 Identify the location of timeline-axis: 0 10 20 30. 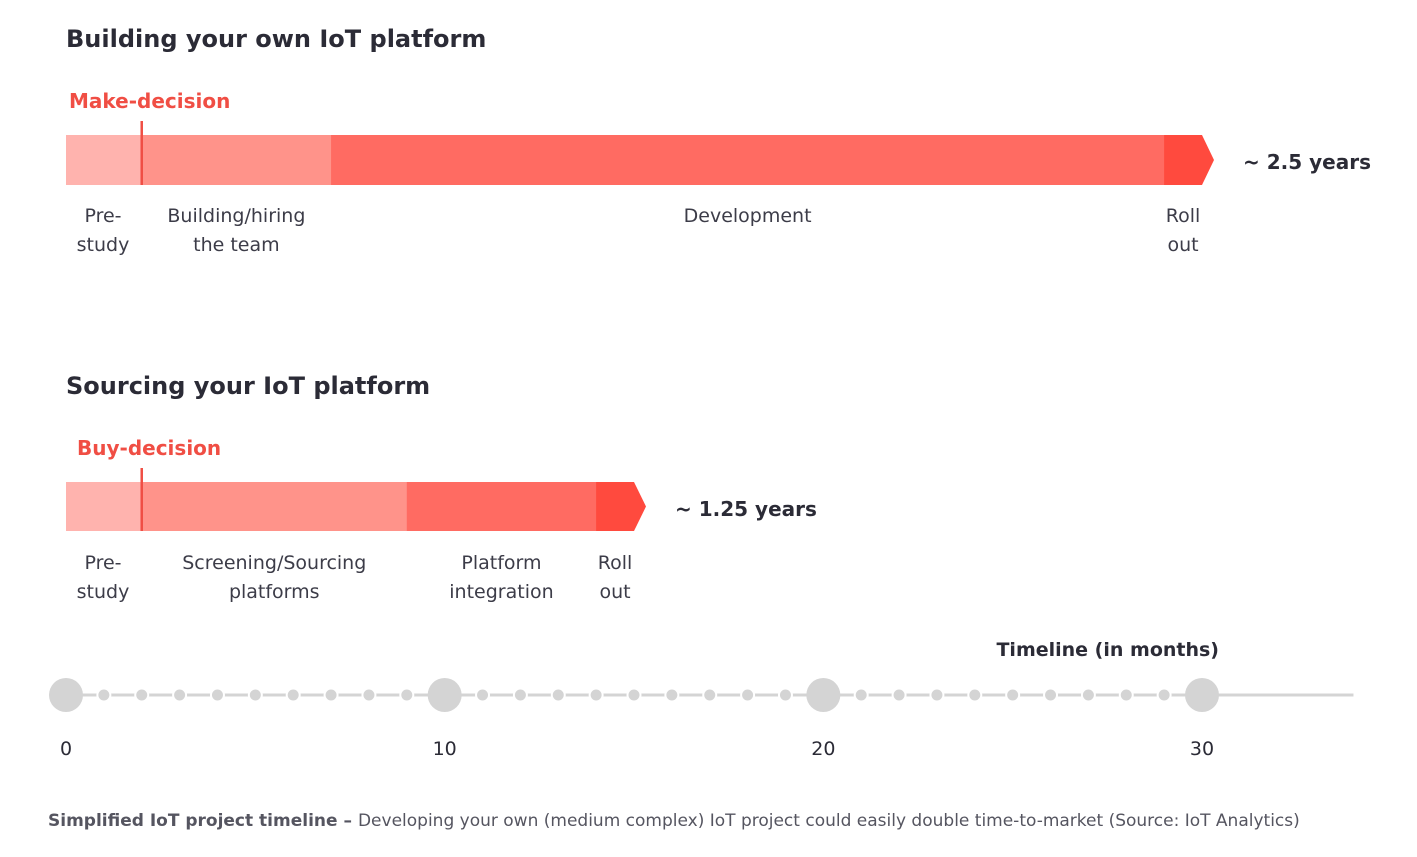
(701, 719).